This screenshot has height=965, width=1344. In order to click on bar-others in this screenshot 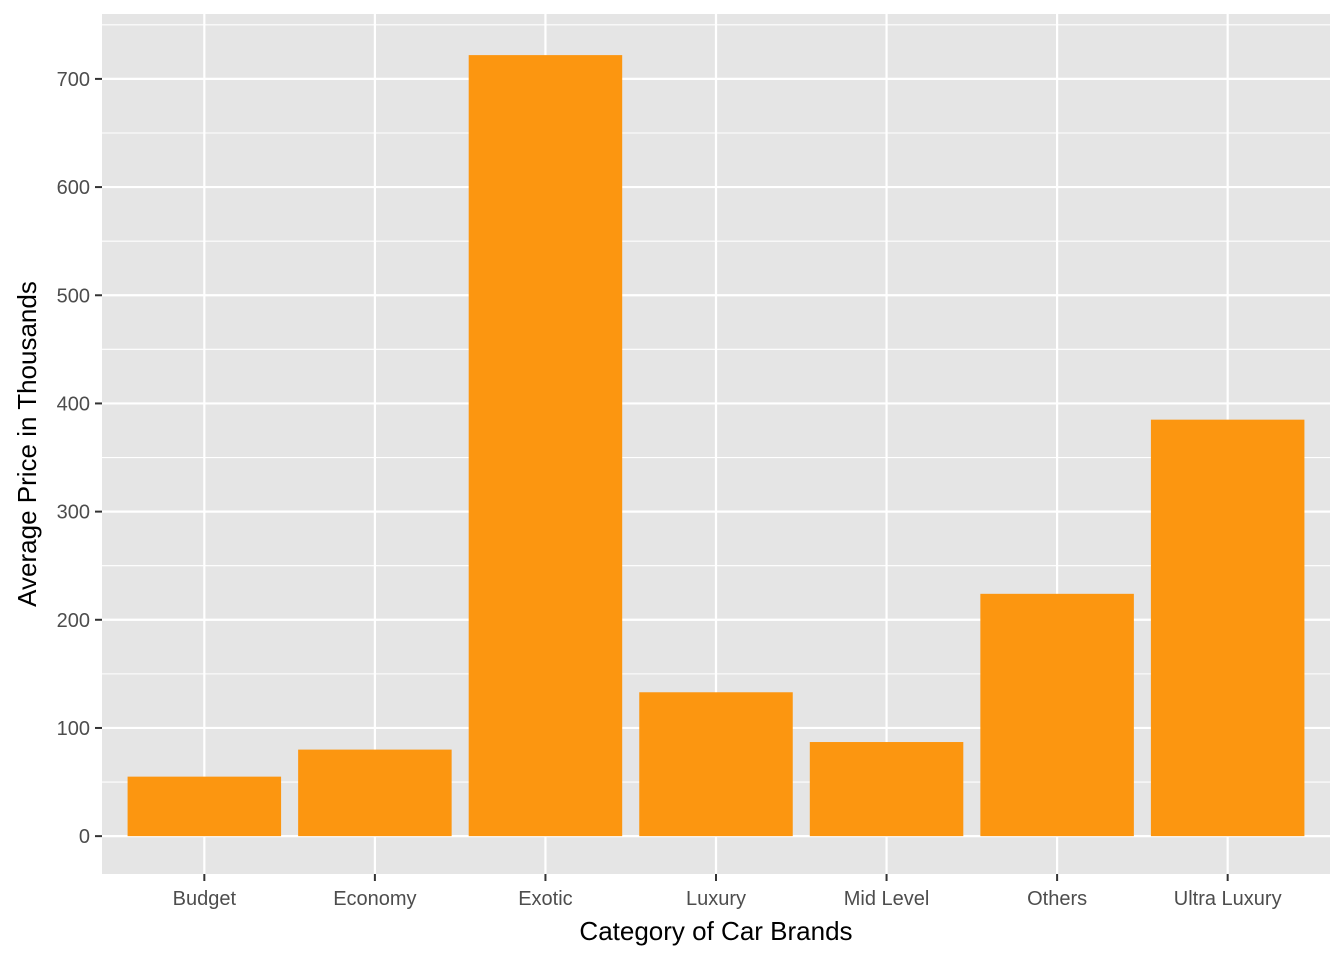, I will do `click(1057, 715)`.